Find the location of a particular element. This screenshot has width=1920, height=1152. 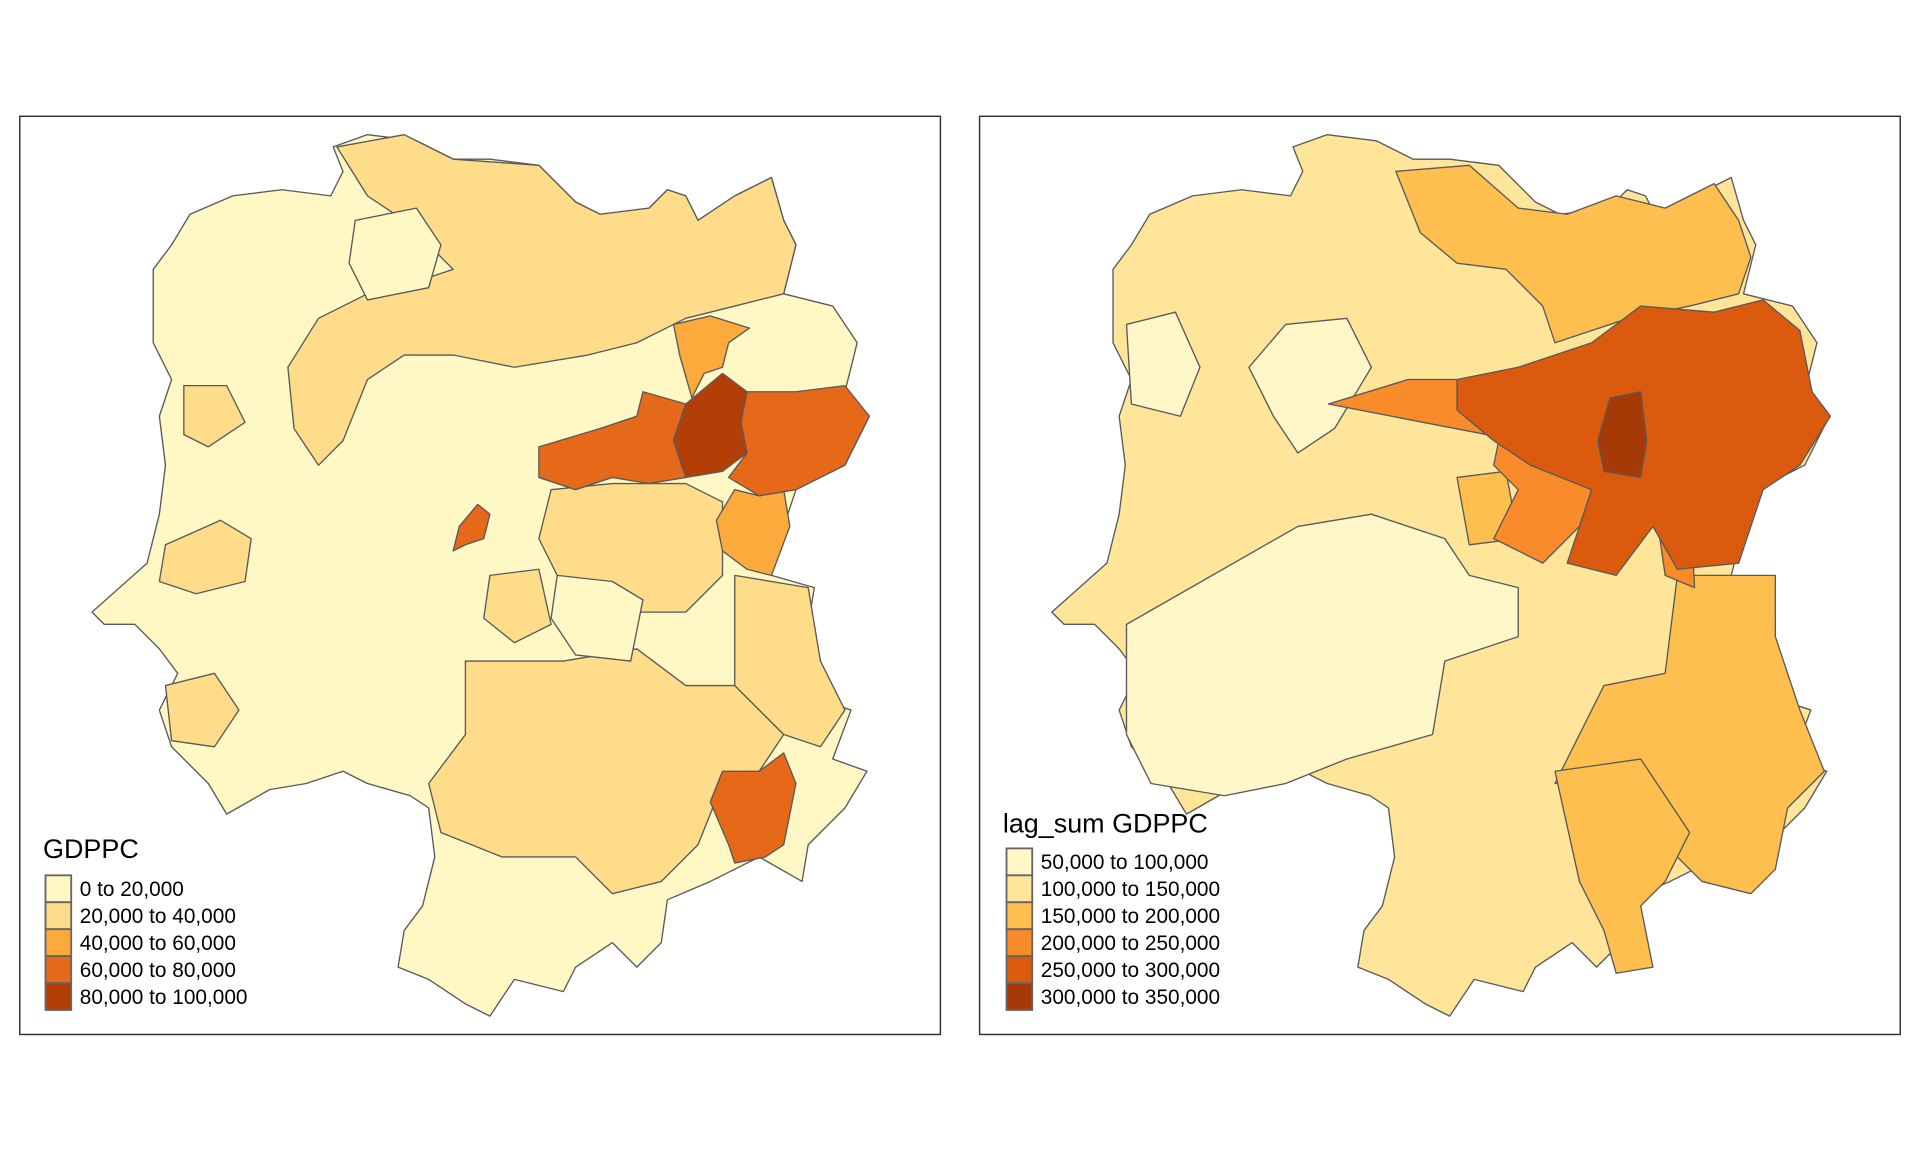

legend-title: lag_sum GDPPC is located at coordinates (1105, 823).